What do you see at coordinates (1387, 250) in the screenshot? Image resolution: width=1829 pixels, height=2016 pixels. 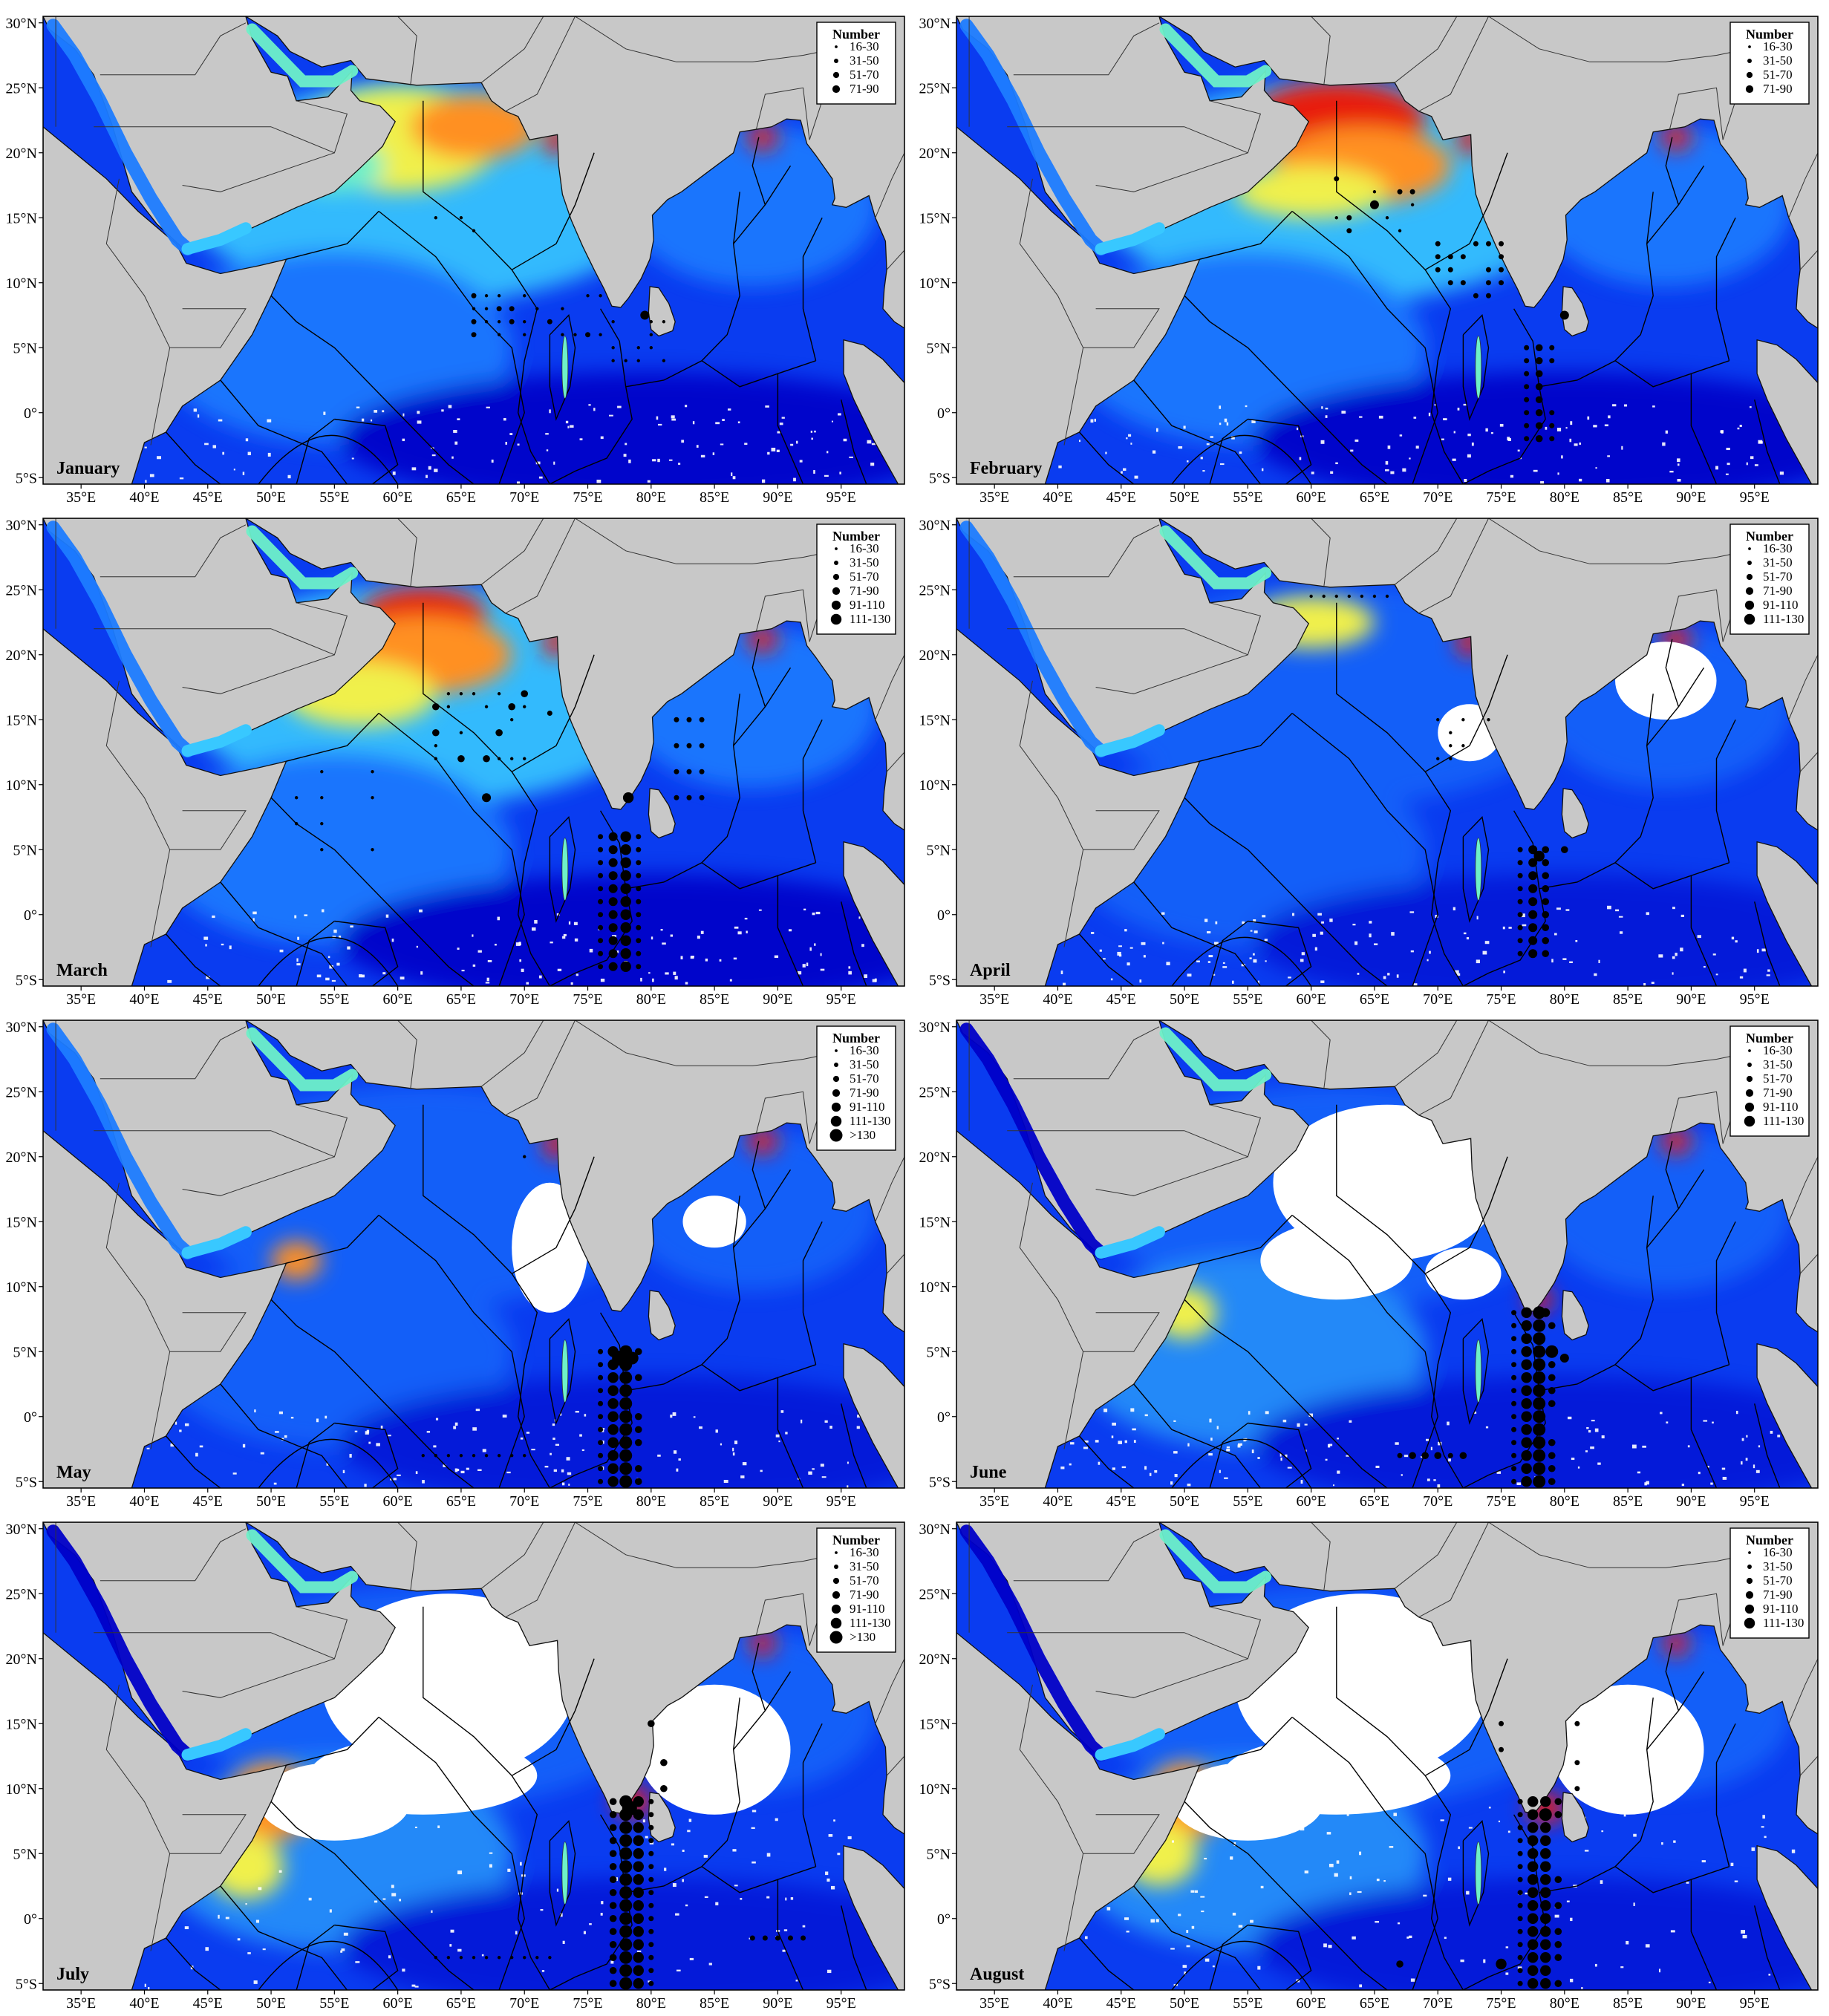 I see `map-body` at bounding box center [1387, 250].